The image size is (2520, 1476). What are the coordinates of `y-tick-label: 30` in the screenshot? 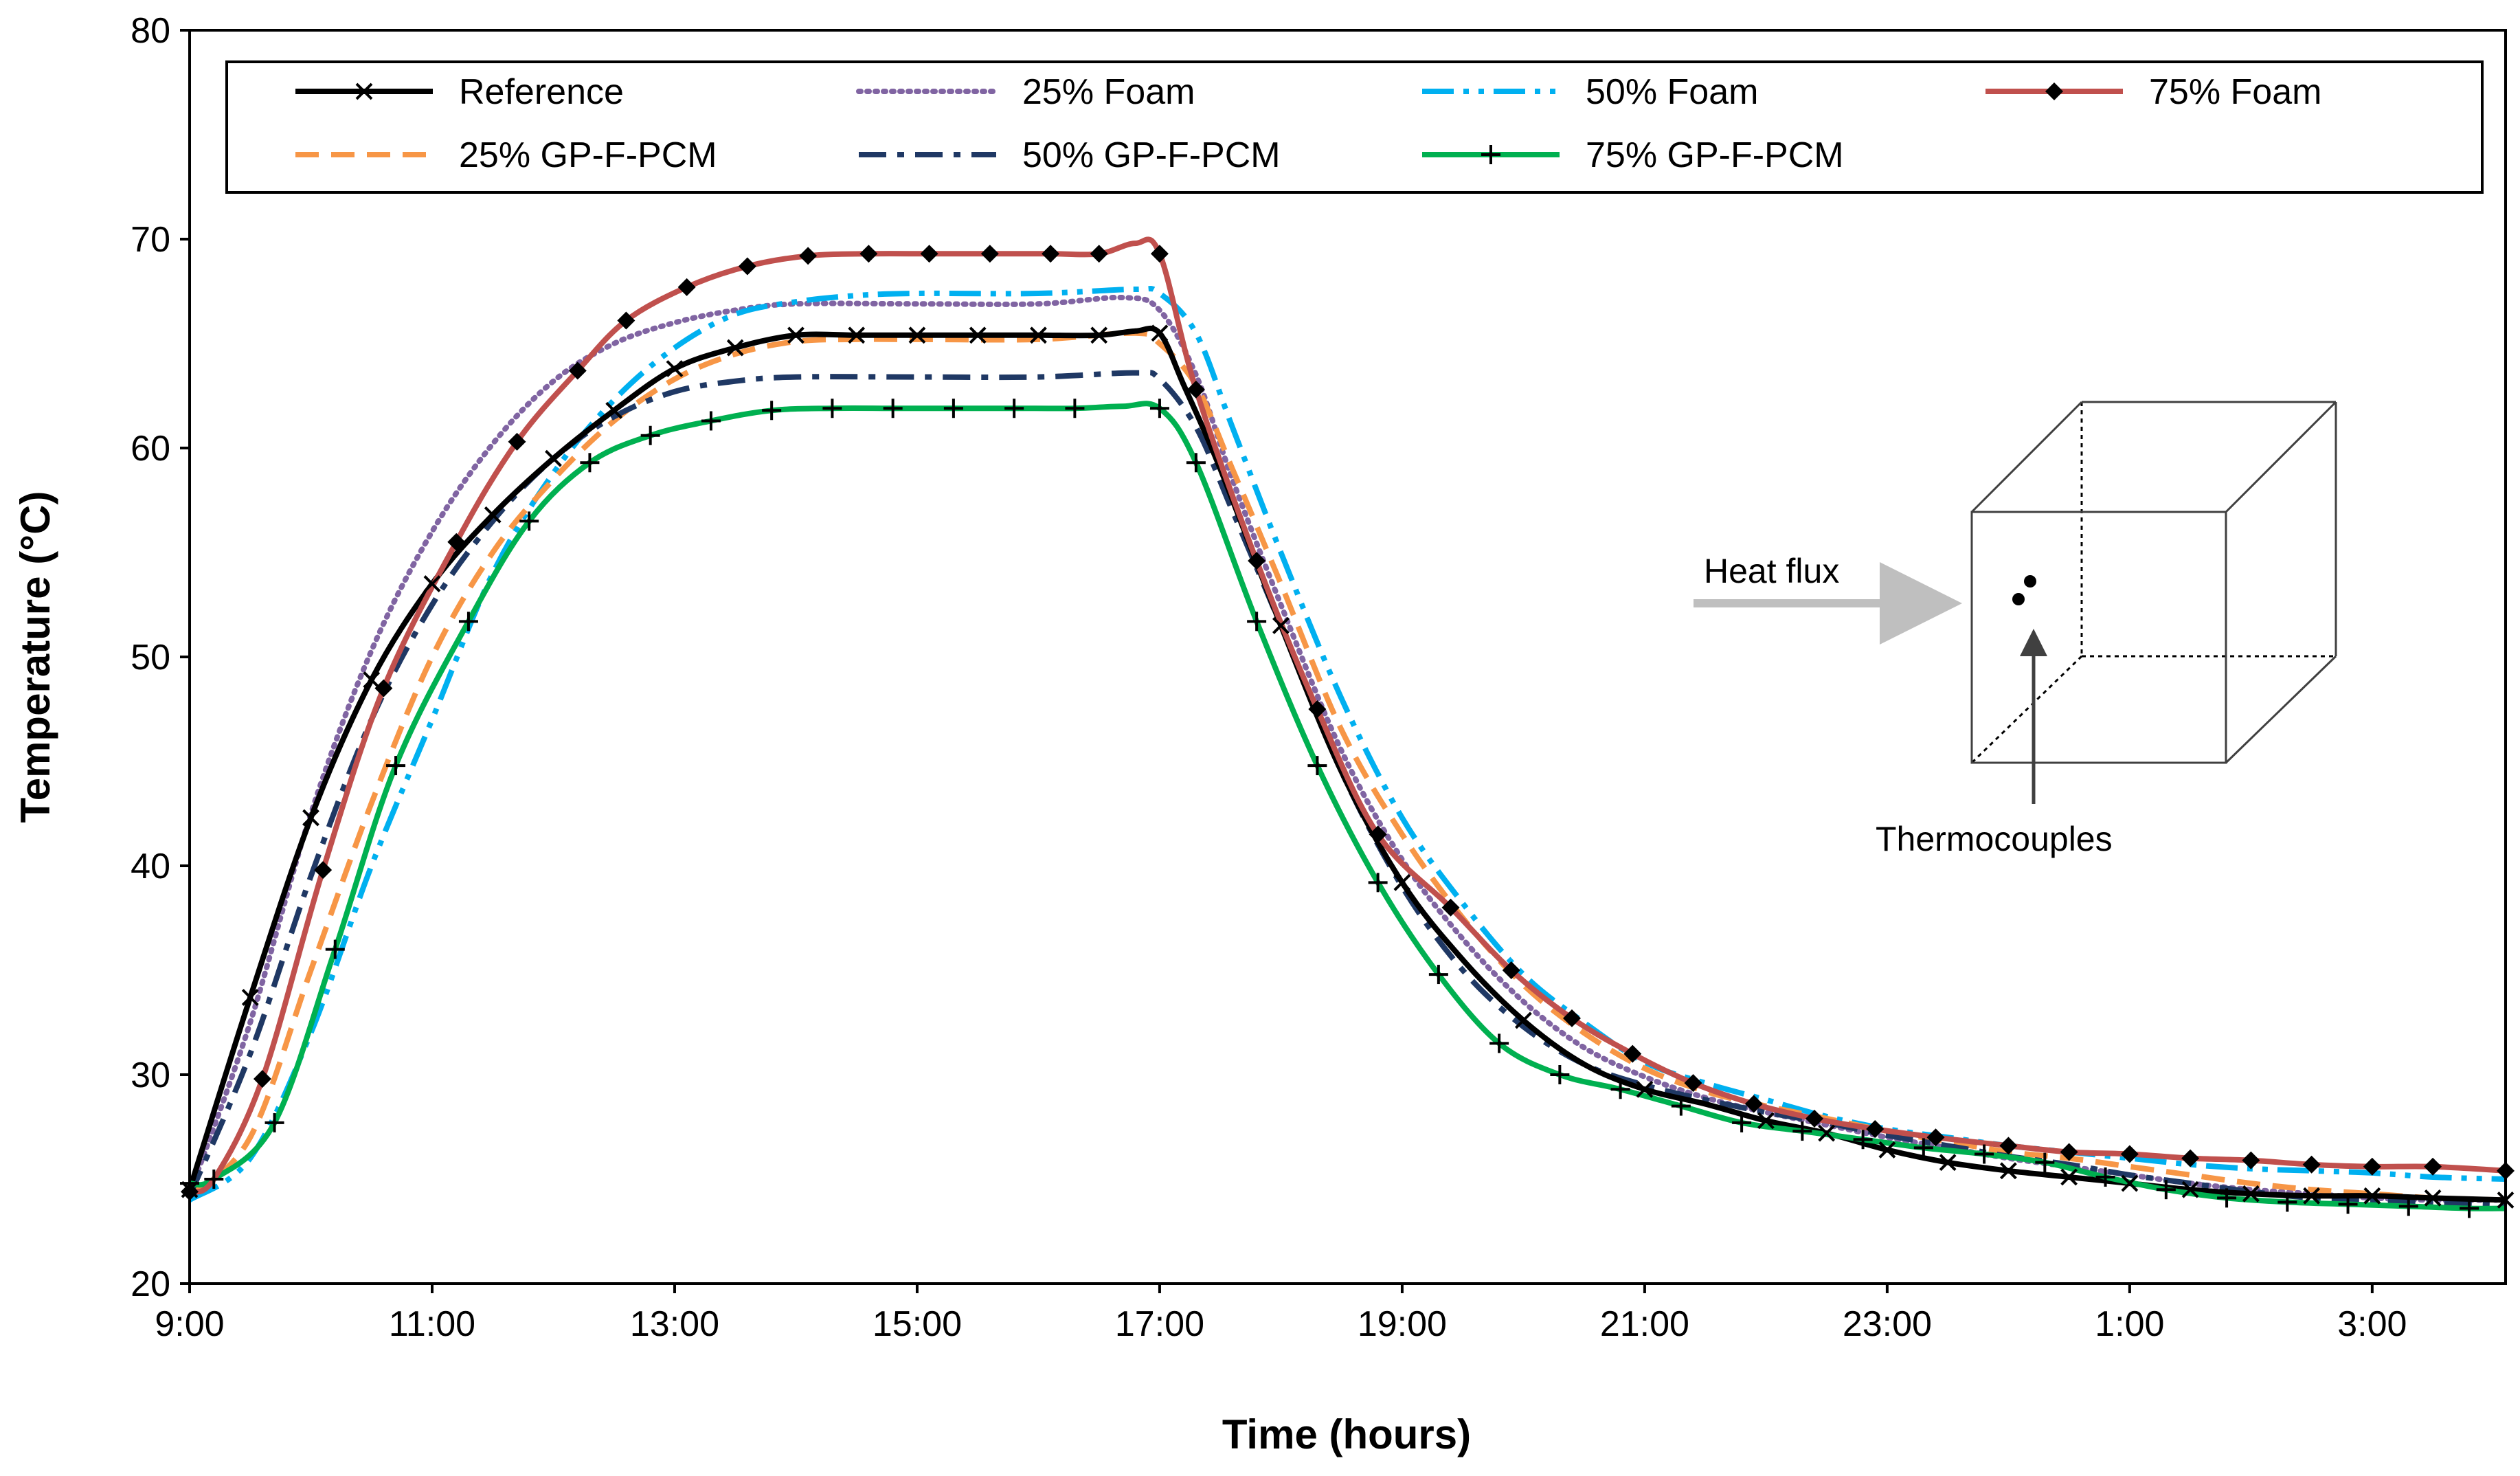 It's located at (150, 1075).